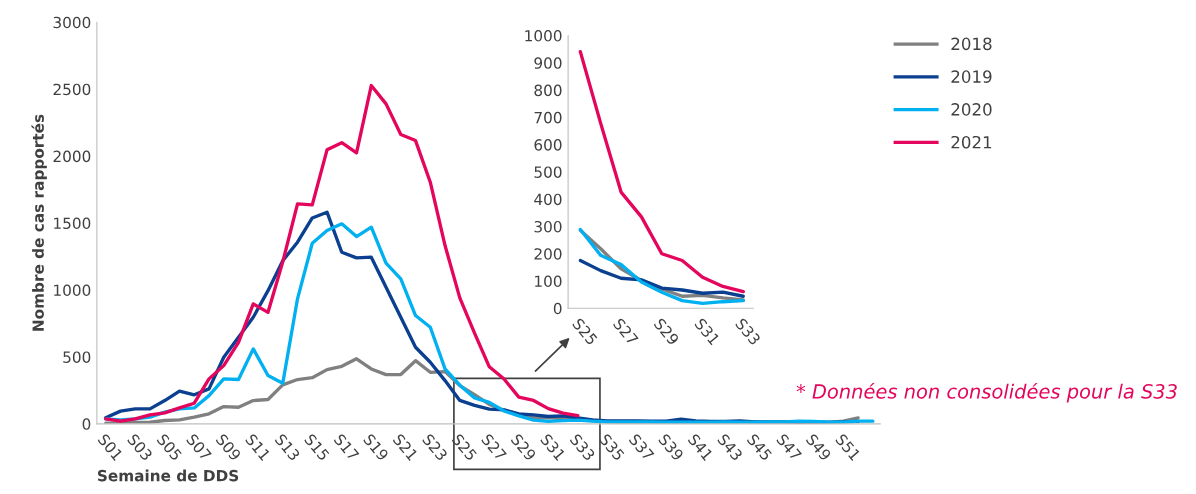 This screenshot has height=494, width=1196. What do you see at coordinates (548, 90) in the screenshot?
I see `y-tick-label: 800` at bounding box center [548, 90].